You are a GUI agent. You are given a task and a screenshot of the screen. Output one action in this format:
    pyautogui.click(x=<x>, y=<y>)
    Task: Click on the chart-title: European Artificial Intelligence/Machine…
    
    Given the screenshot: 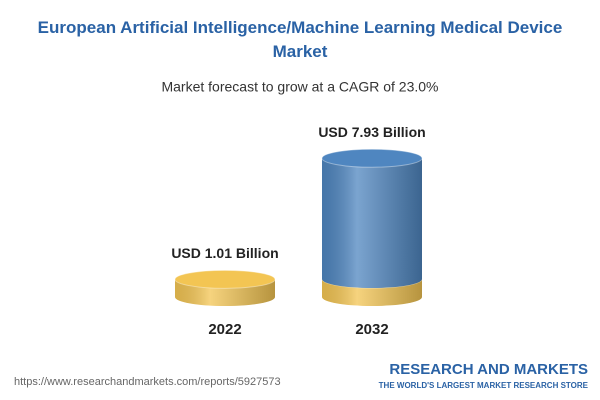 What is the action you would take?
    pyautogui.click(x=300, y=39)
    